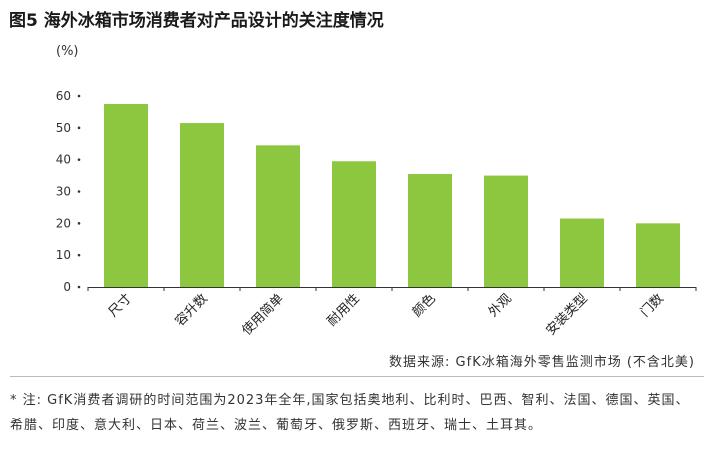 Image resolution: width=713 pixels, height=464 pixels. I want to click on y-tick-label: 60, so click(63, 96).